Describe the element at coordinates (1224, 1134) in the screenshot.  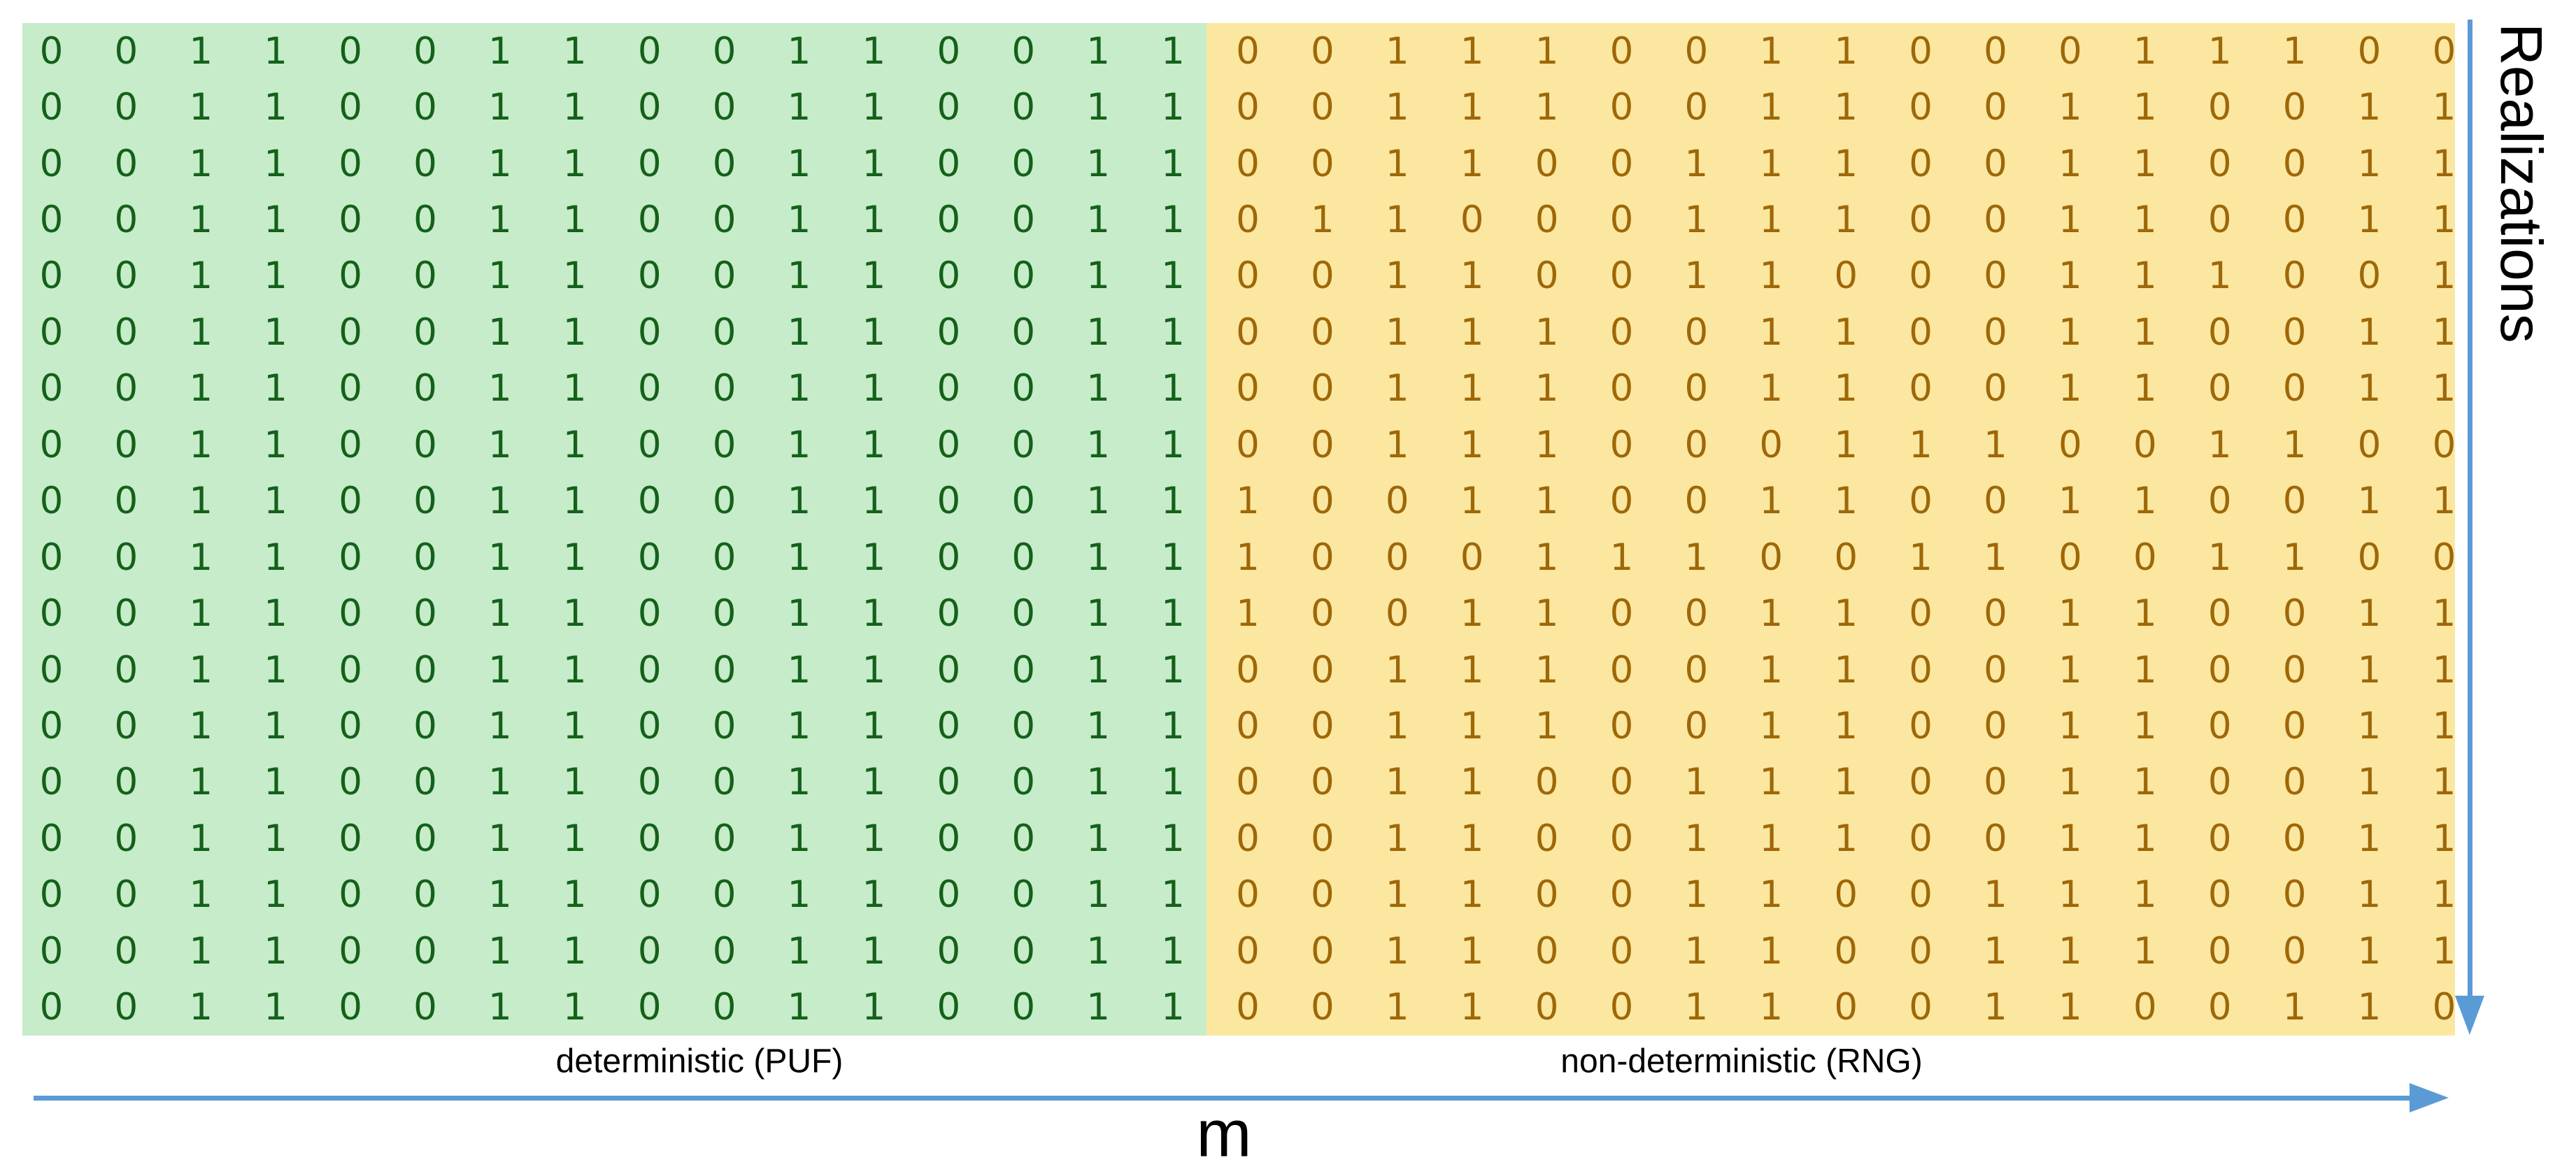
I see `m-axis-label: m` at that location.